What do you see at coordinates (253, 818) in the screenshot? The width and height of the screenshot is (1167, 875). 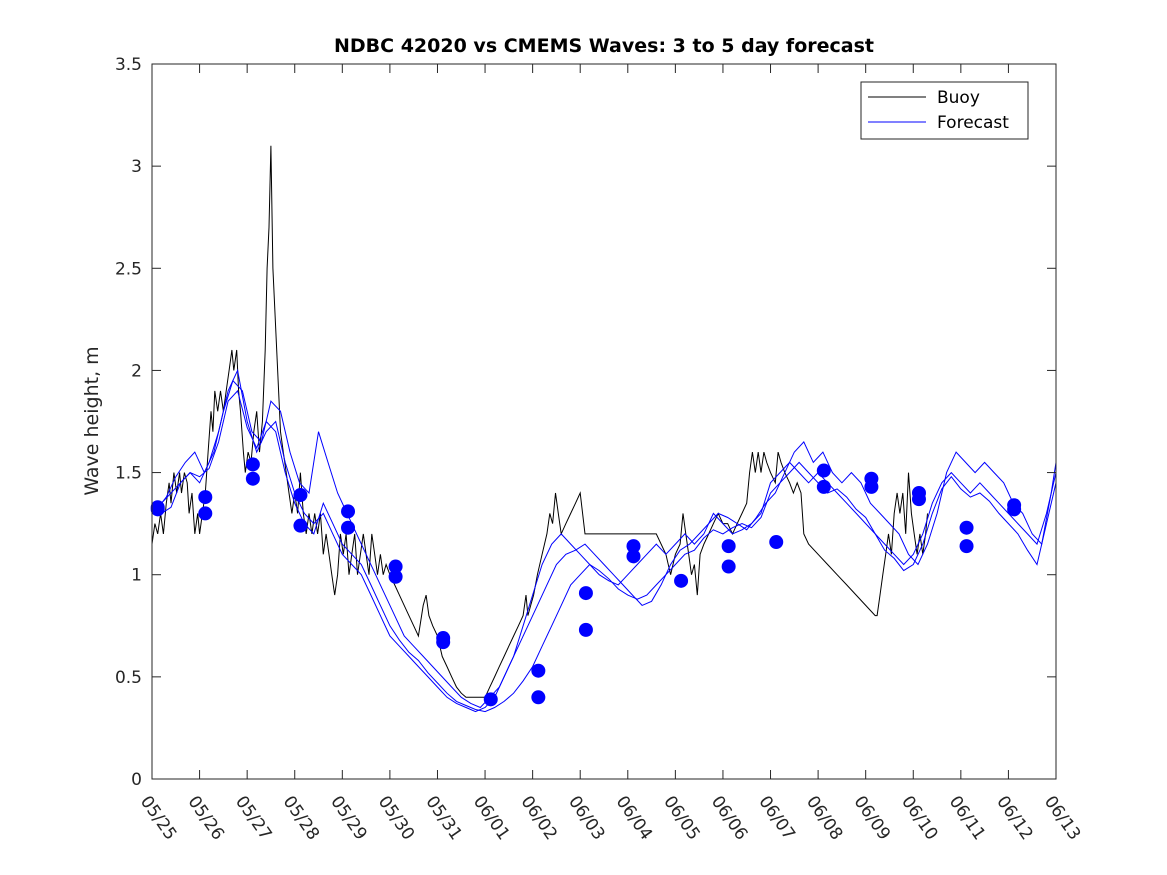 I see `x-tick-label: 05/27` at bounding box center [253, 818].